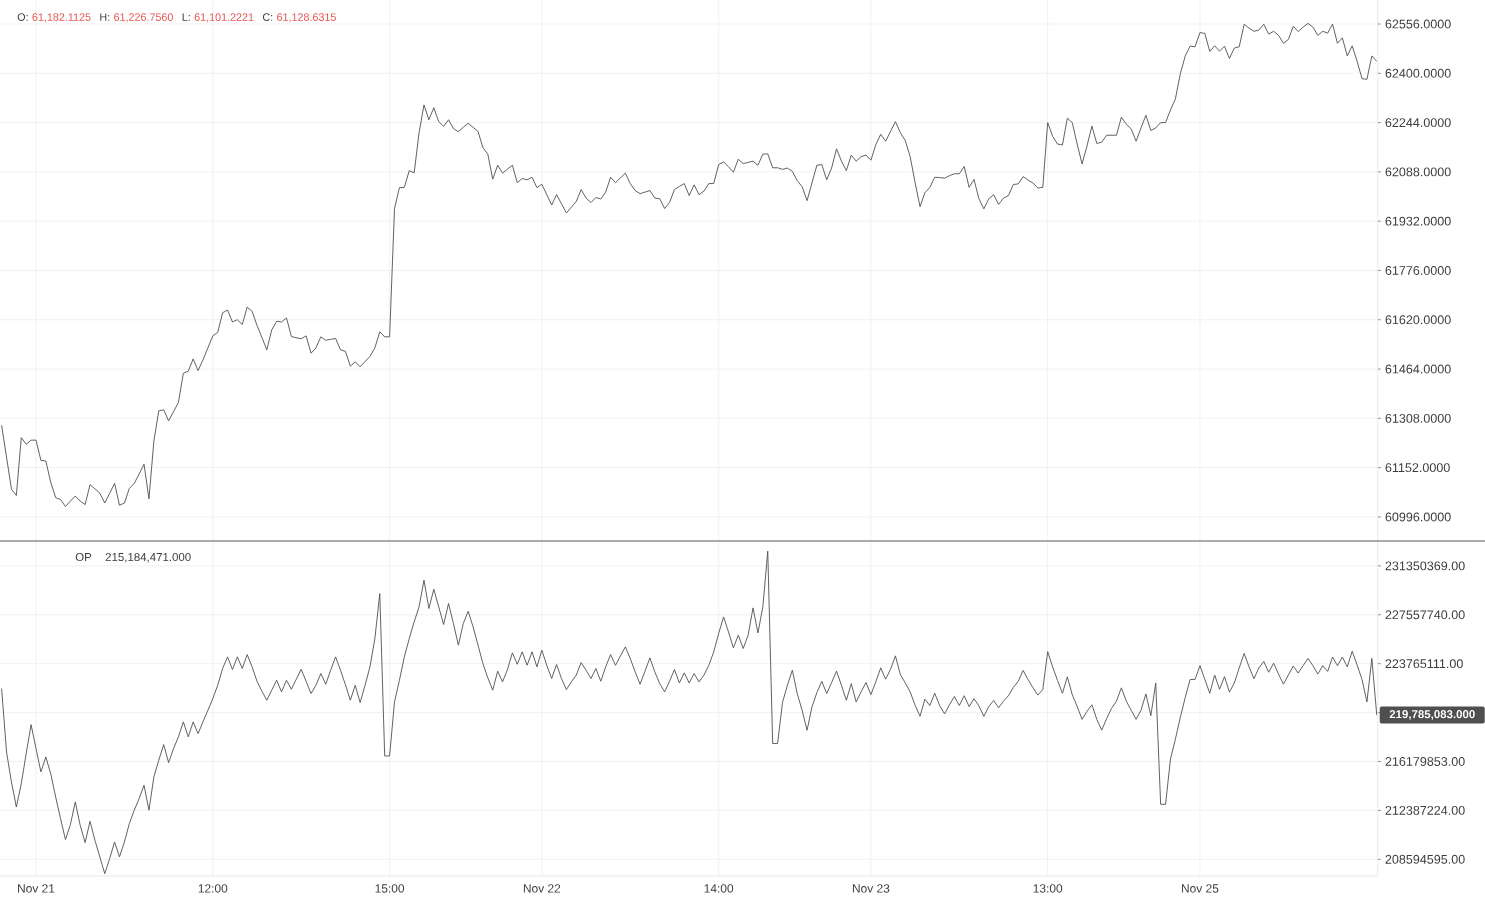 This screenshot has width=1485, height=897. What do you see at coordinates (267, 17) in the screenshot?
I see `annotation: C:` at bounding box center [267, 17].